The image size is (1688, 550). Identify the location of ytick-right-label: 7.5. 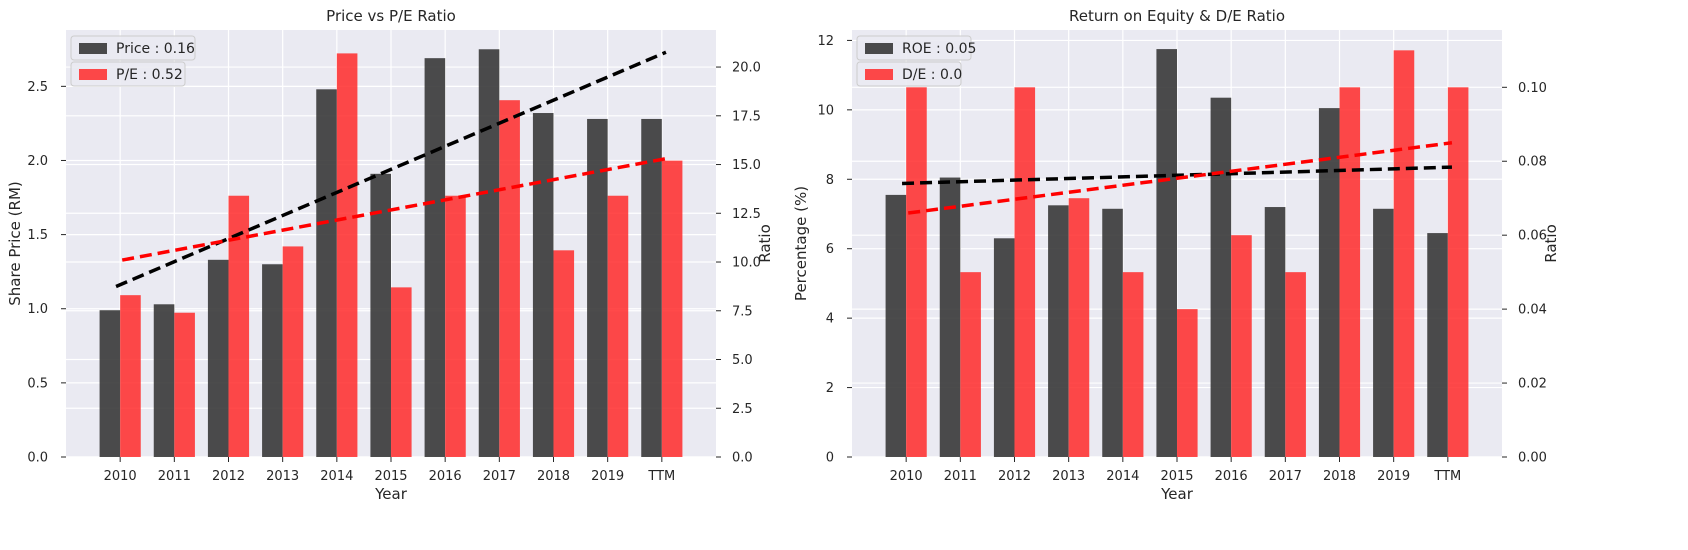
(742, 311).